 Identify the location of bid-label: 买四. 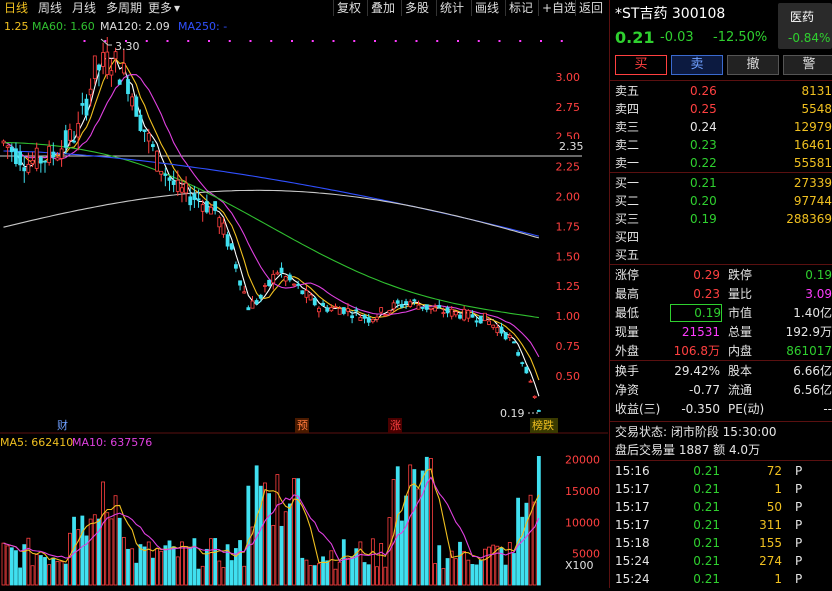
(627, 237).